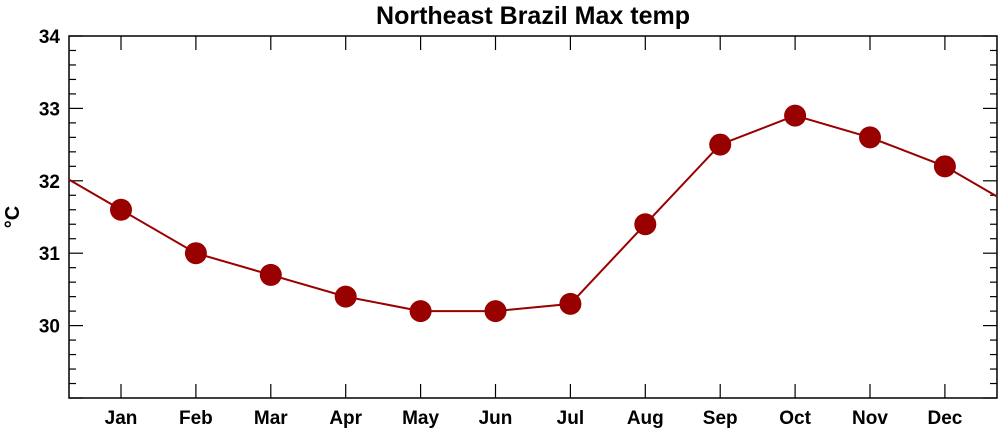 This screenshot has height=431, width=1000. I want to click on x-tick-label: Nov, so click(870, 418).